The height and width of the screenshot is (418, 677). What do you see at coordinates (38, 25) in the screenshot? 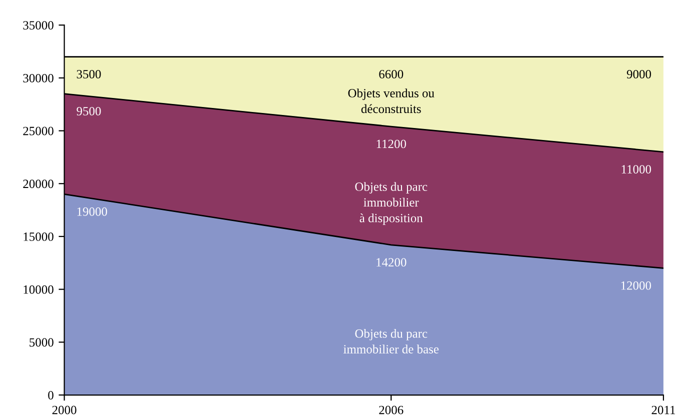
I see `y-tick-label: 35000` at bounding box center [38, 25].